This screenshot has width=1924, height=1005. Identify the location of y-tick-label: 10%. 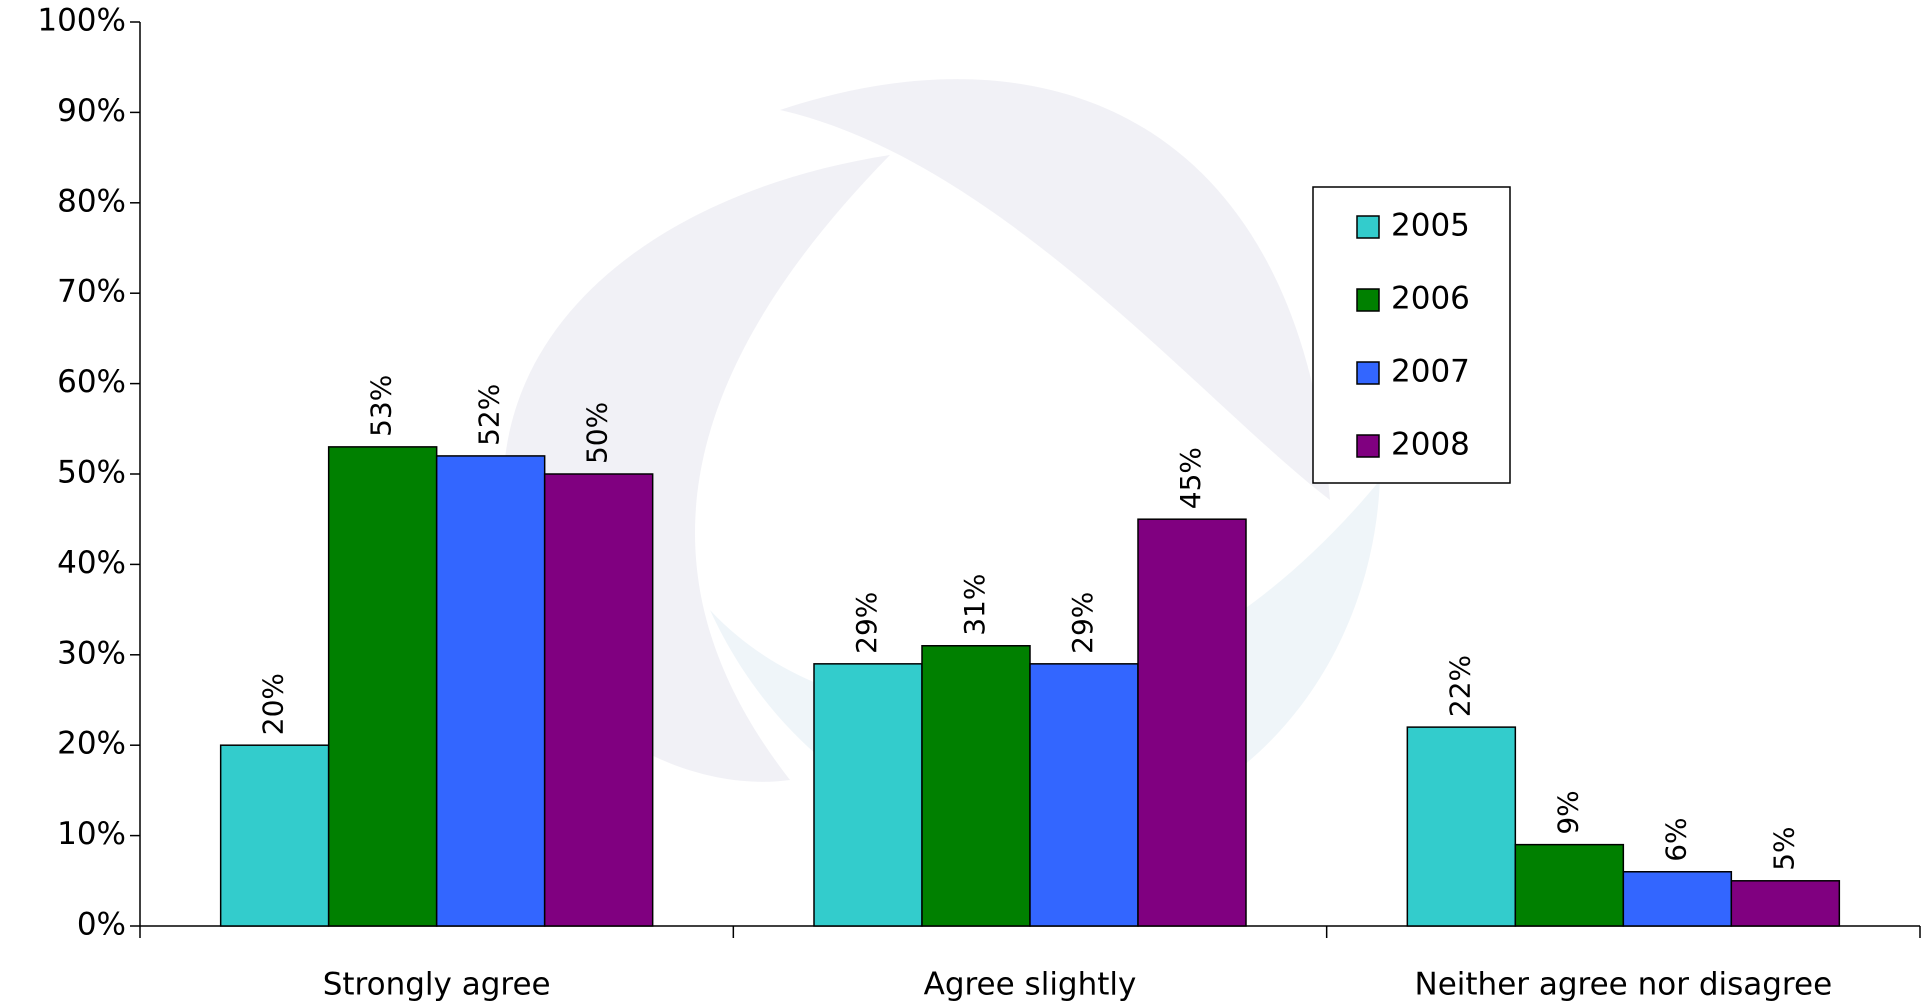
(91, 834).